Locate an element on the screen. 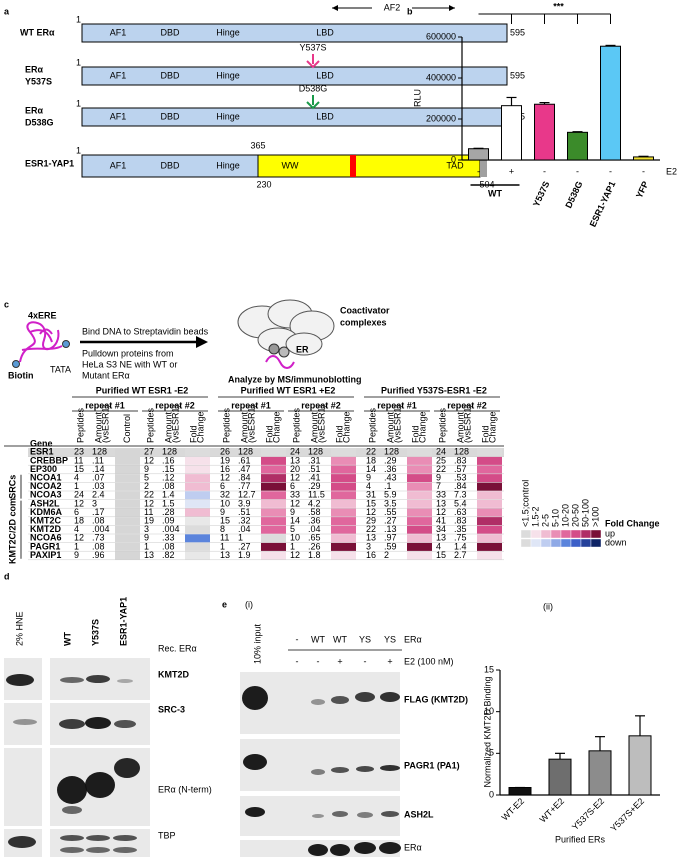 This screenshot has width=680, height=857. amount: .82 is located at coordinates (168, 555).